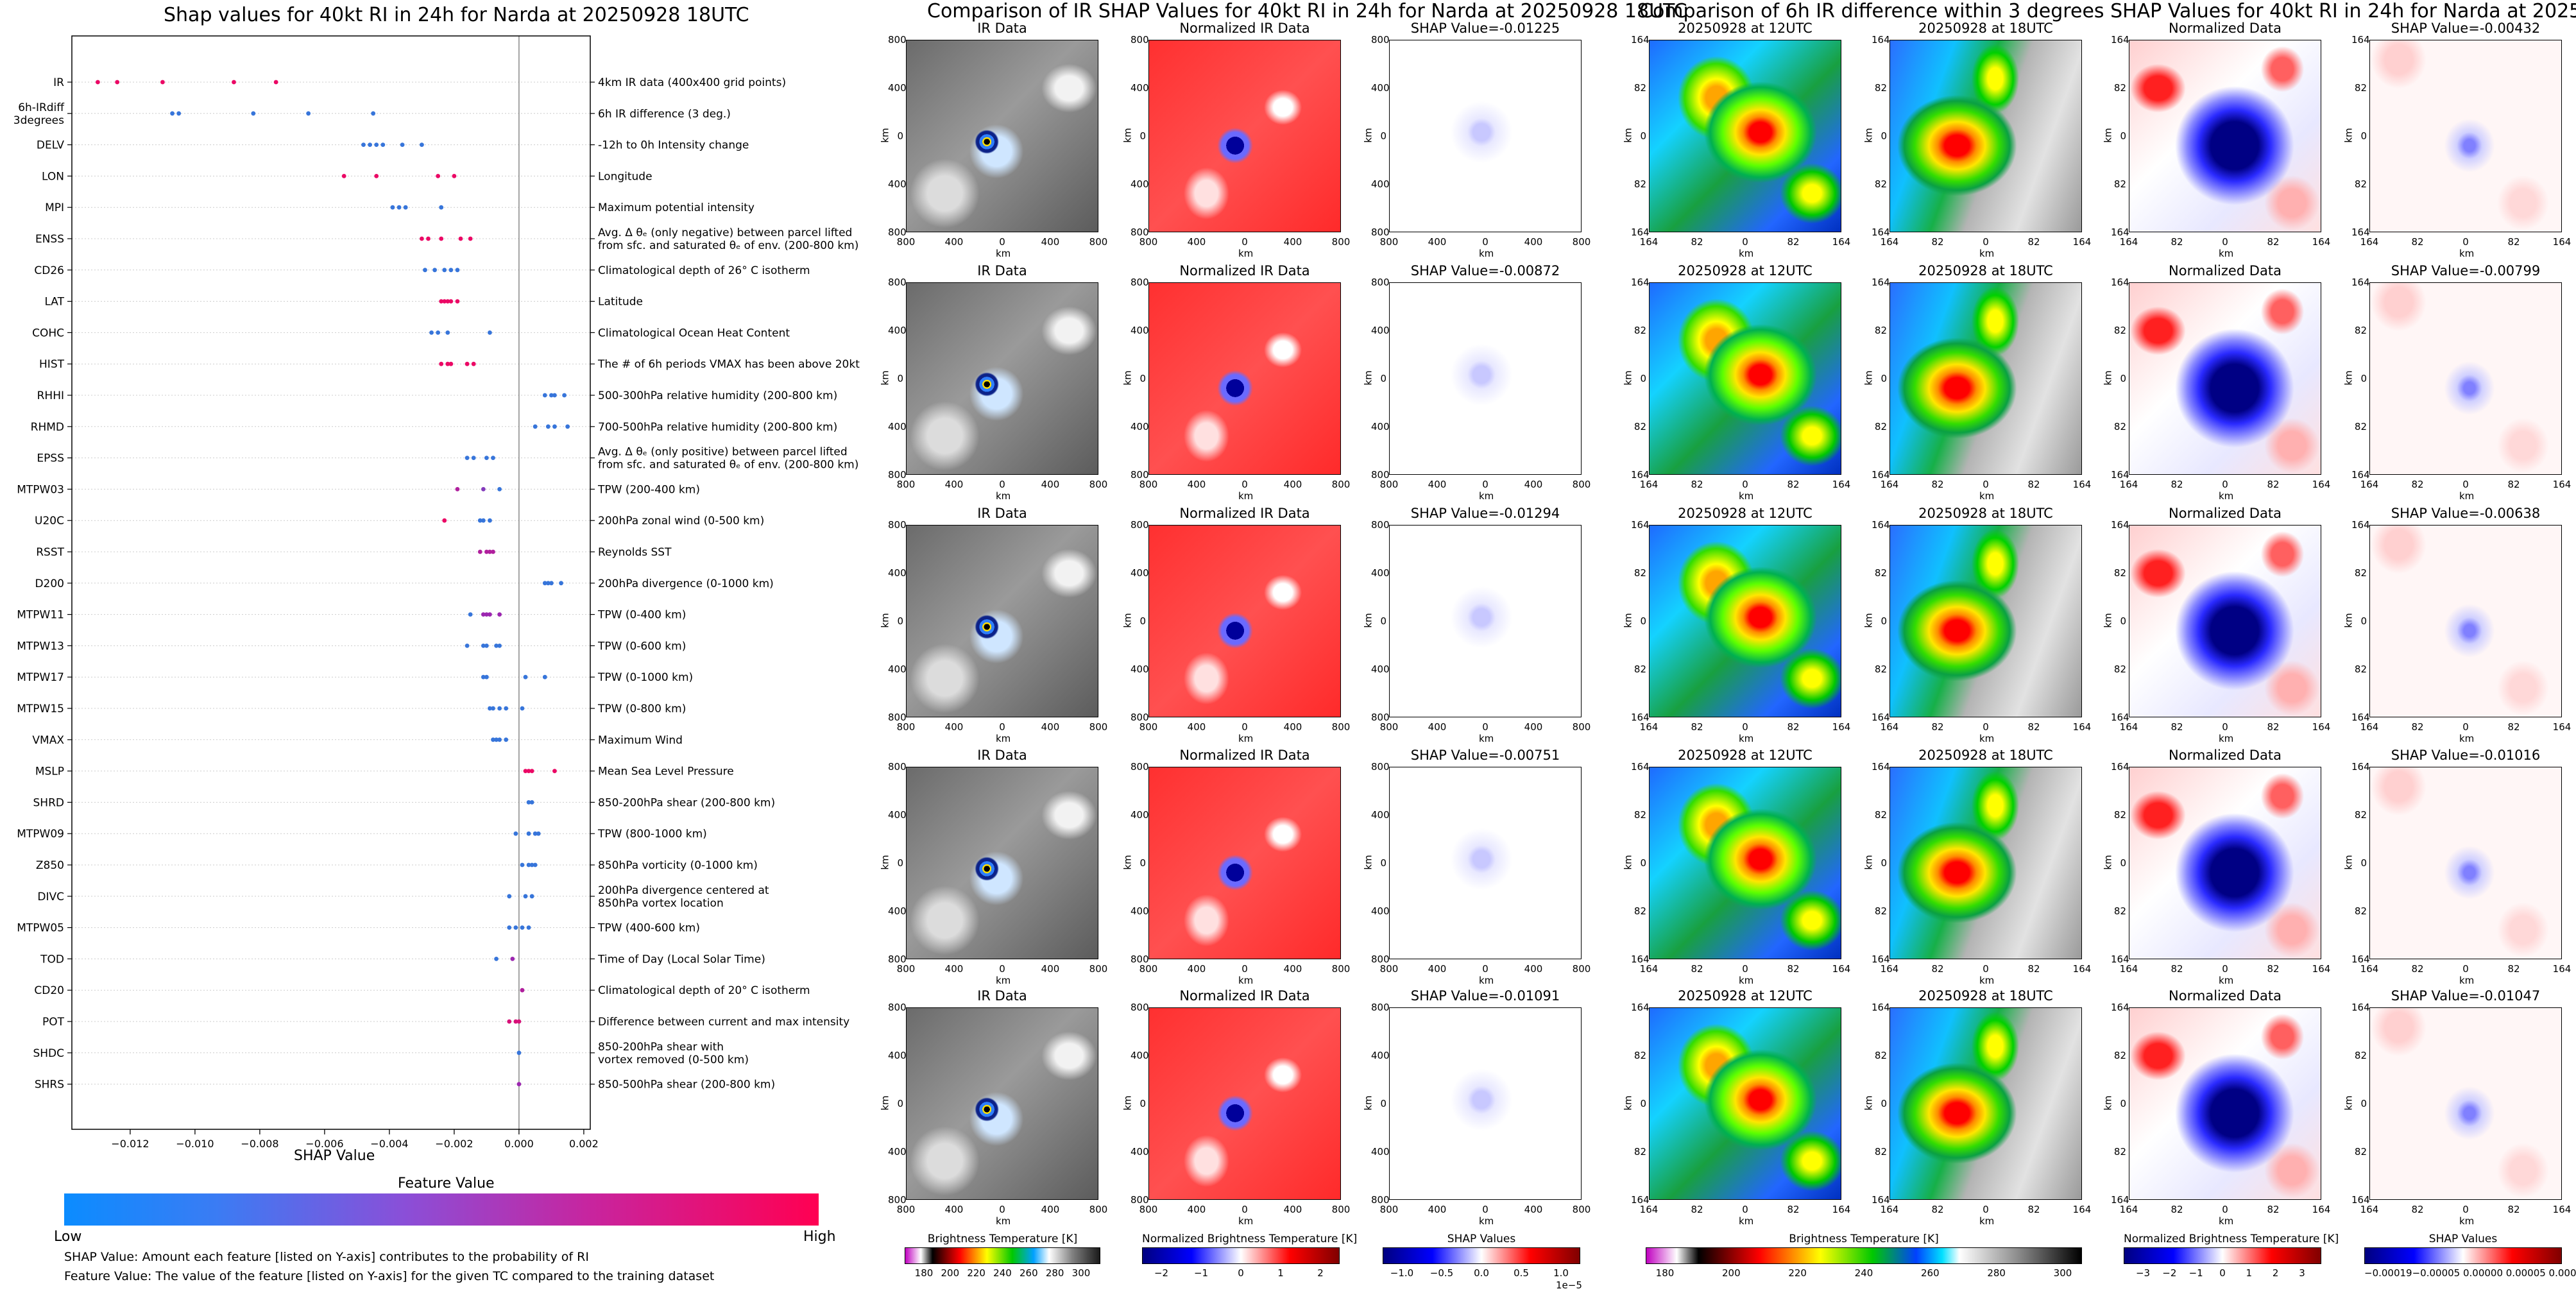 This screenshot has height=1291, width=2576. Describe the element at coordinates (1002, 1103) in the screenshot. I see `ir-data-image` at that location.